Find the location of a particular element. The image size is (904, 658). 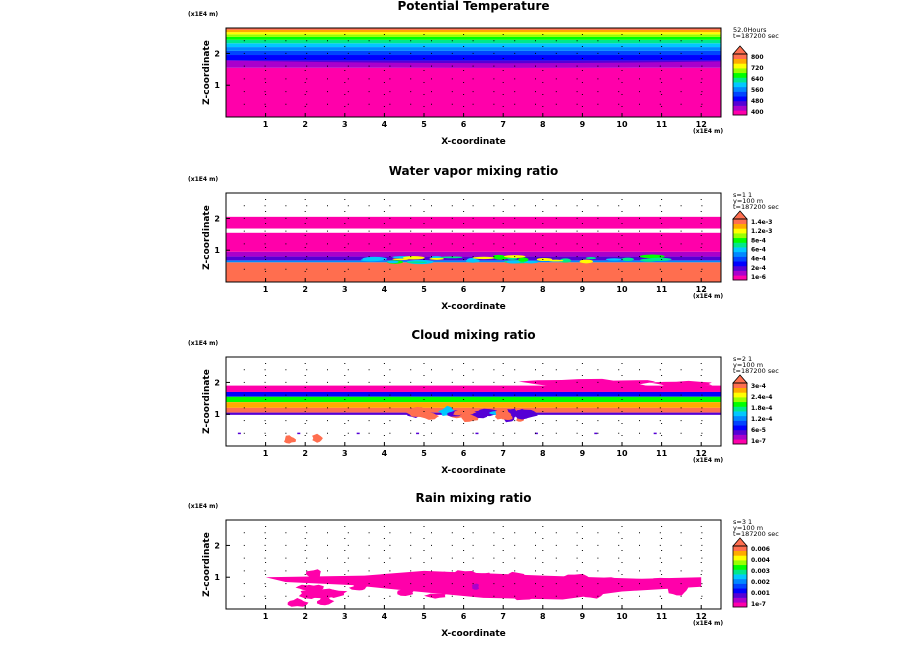

x-tick-label: 1 is located at coordinates (266, 124).